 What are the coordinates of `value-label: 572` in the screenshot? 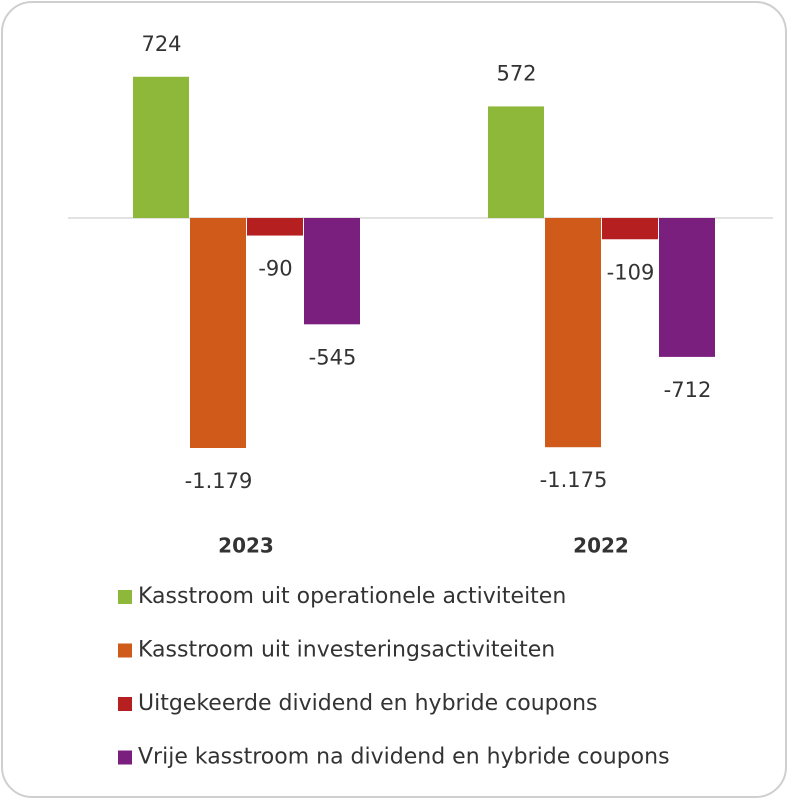 It's located at (516, 73).